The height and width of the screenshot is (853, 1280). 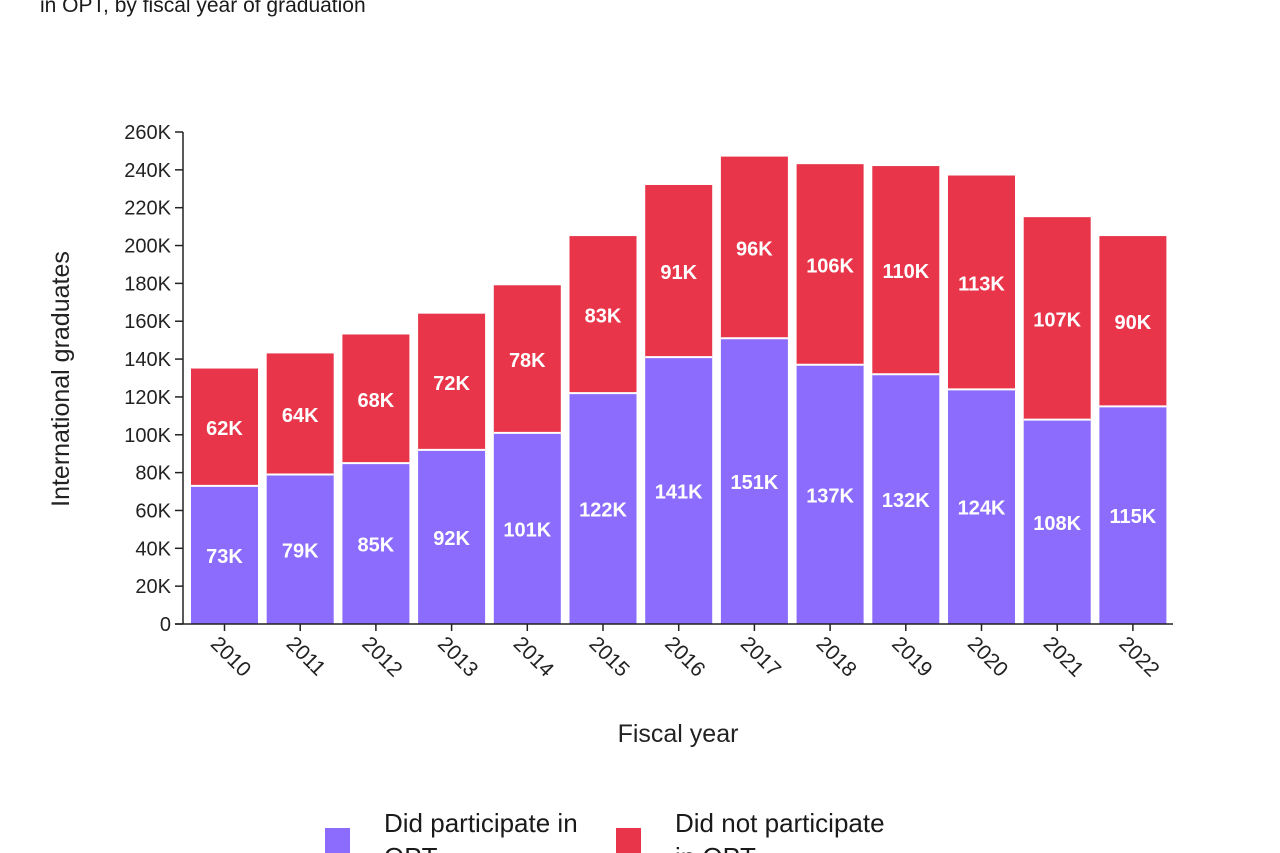 What do you see at coordinates (780, 823) in the screenshot?
I see `legend-label: Did not participate` at bounding box center [780, 823].